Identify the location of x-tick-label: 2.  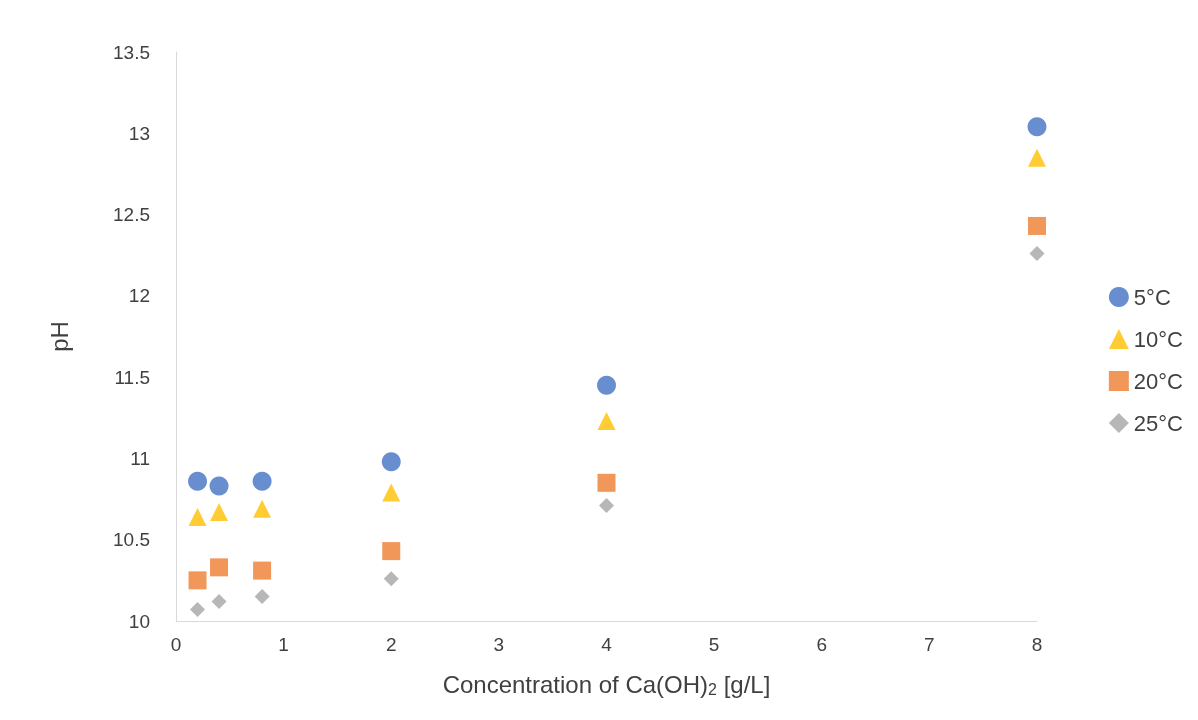
(391, 644).